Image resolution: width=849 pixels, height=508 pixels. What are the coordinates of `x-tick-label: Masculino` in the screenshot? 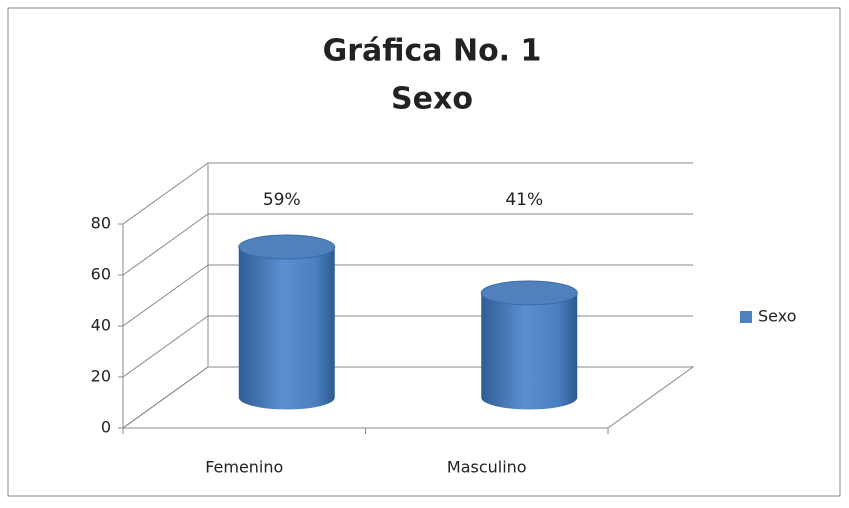 It's located at (487, 467).